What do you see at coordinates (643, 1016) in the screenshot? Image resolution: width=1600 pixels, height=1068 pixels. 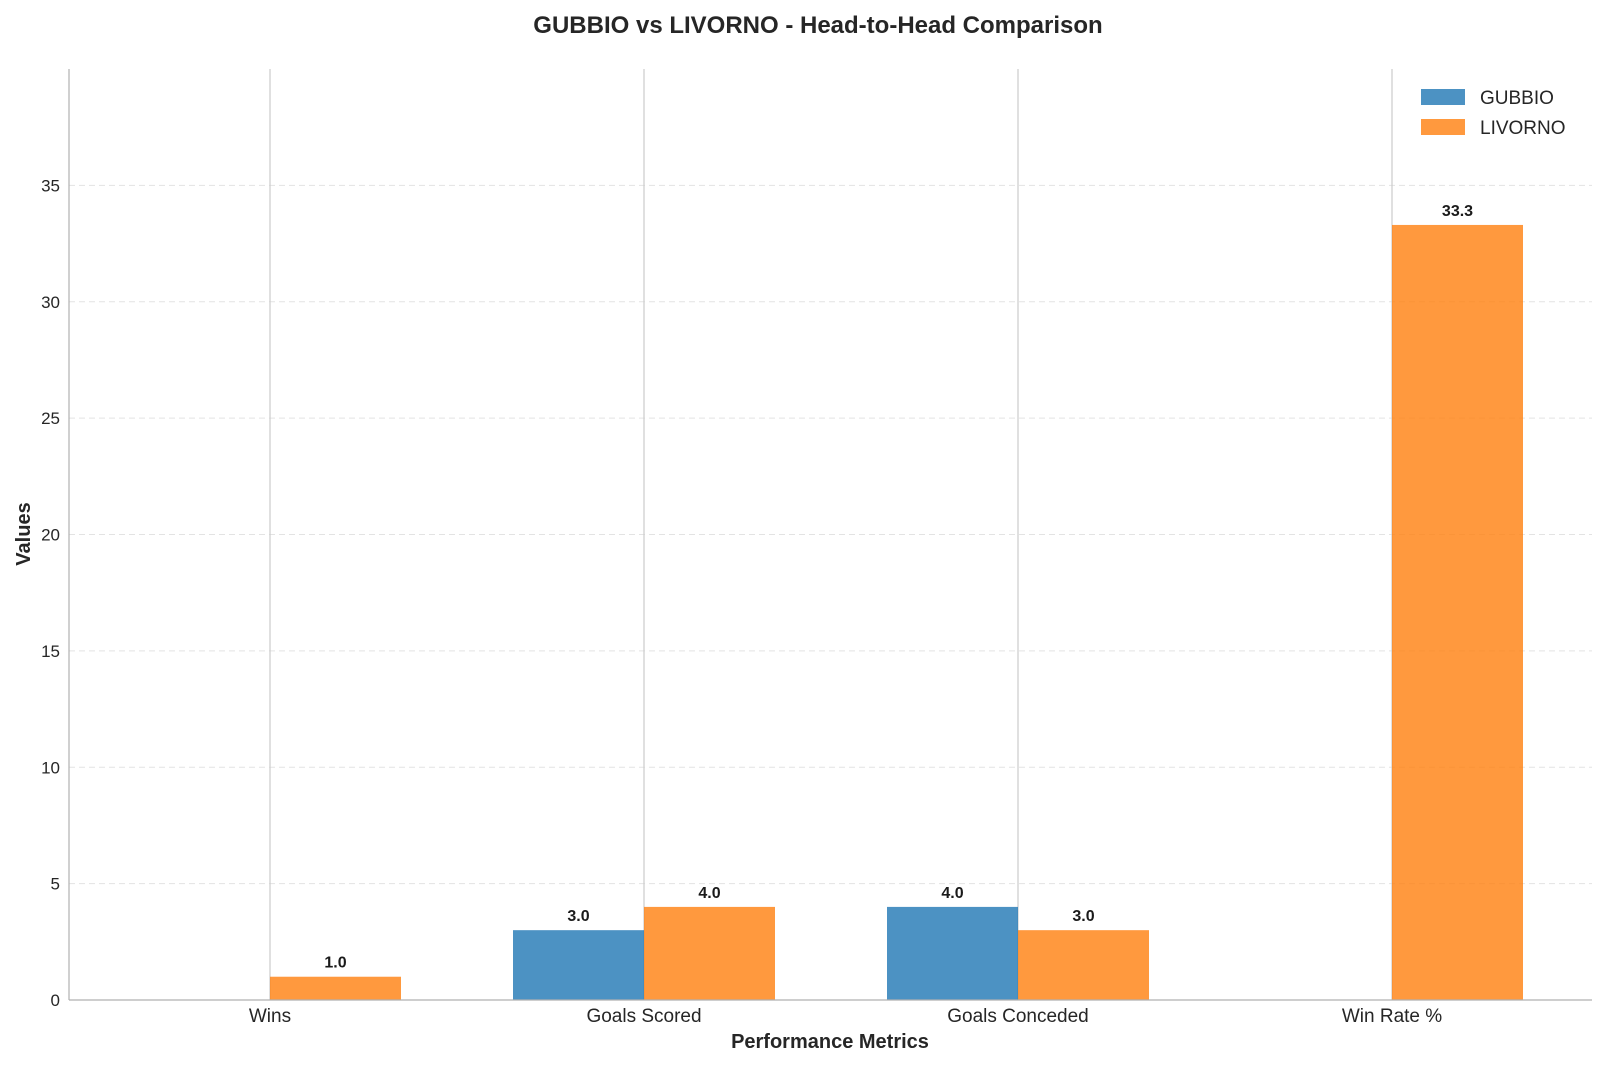 I see `x-tick-label: Goals Scored` at bounding box center [643, 1016].